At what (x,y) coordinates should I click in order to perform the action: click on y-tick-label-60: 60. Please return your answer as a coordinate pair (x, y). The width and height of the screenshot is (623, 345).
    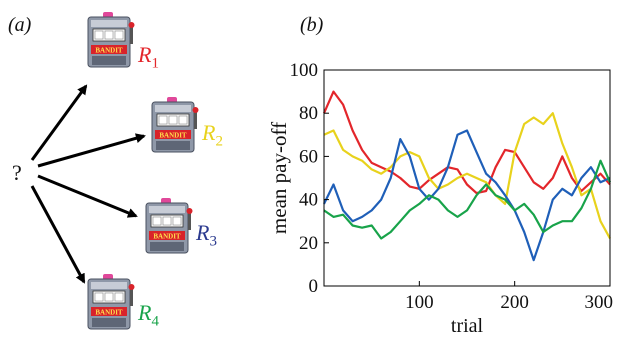
    Looking at the image, I should click on (308, 156).